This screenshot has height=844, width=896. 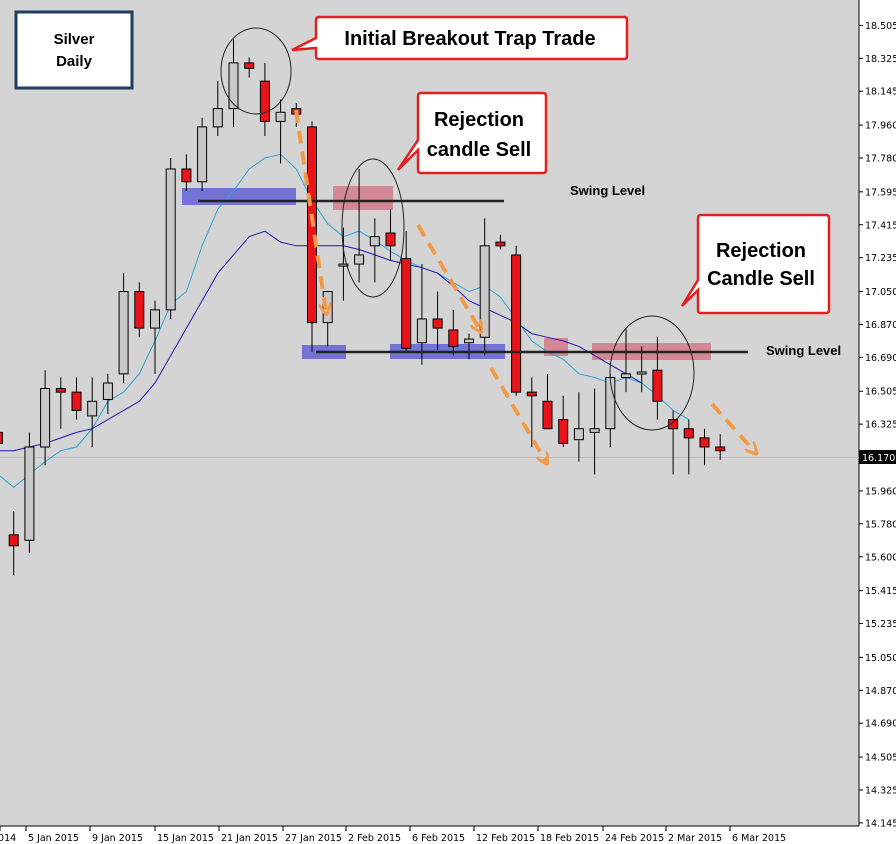 I want to click on y-tick-label: 15.050, so click(x=880, y=658).